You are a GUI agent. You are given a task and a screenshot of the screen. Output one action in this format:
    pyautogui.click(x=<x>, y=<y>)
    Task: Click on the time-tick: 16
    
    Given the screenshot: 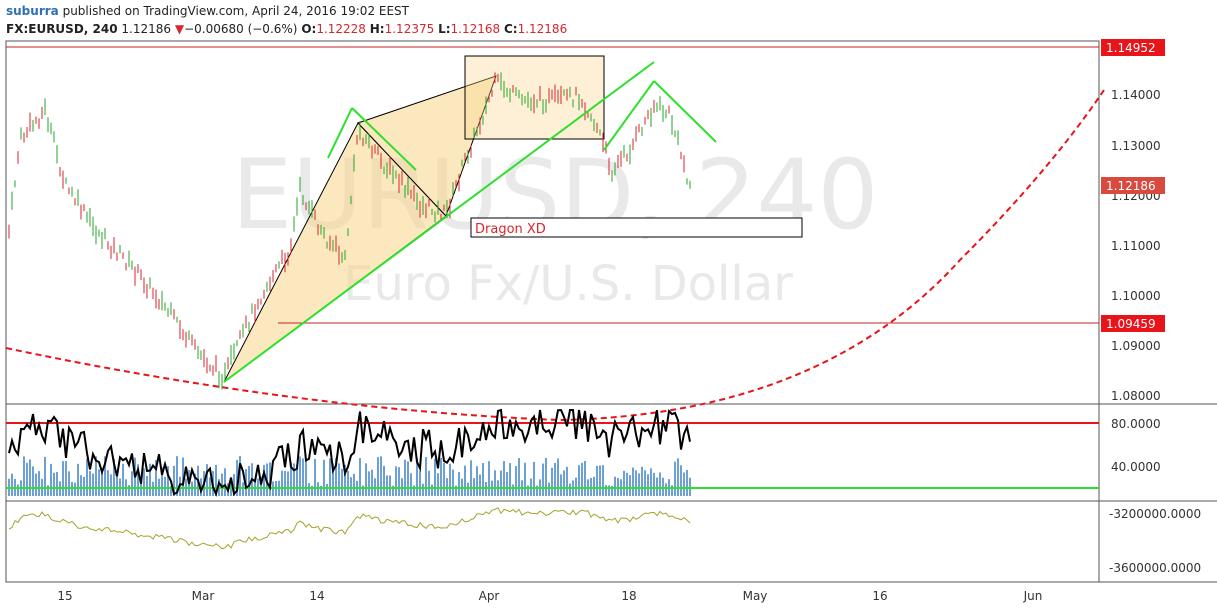 What is the action you would take?
    pyautogui.click(x=879, y=596)
    